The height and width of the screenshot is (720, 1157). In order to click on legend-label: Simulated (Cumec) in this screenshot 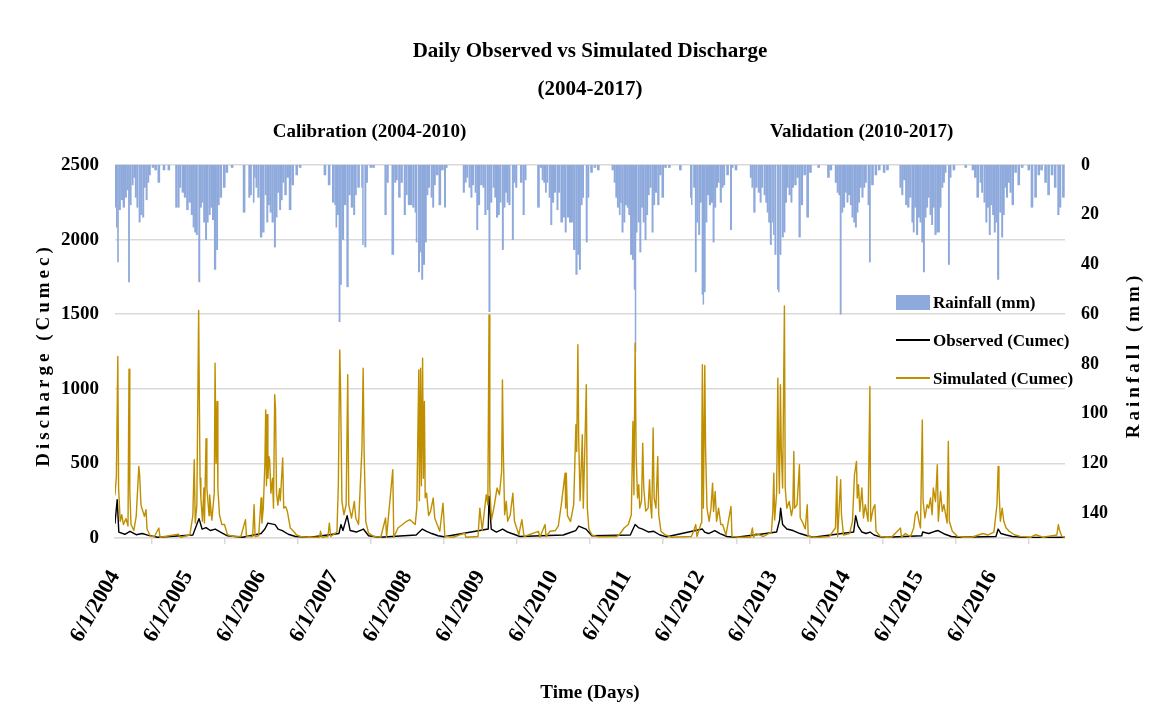, I will do `click(1003, 378)`.